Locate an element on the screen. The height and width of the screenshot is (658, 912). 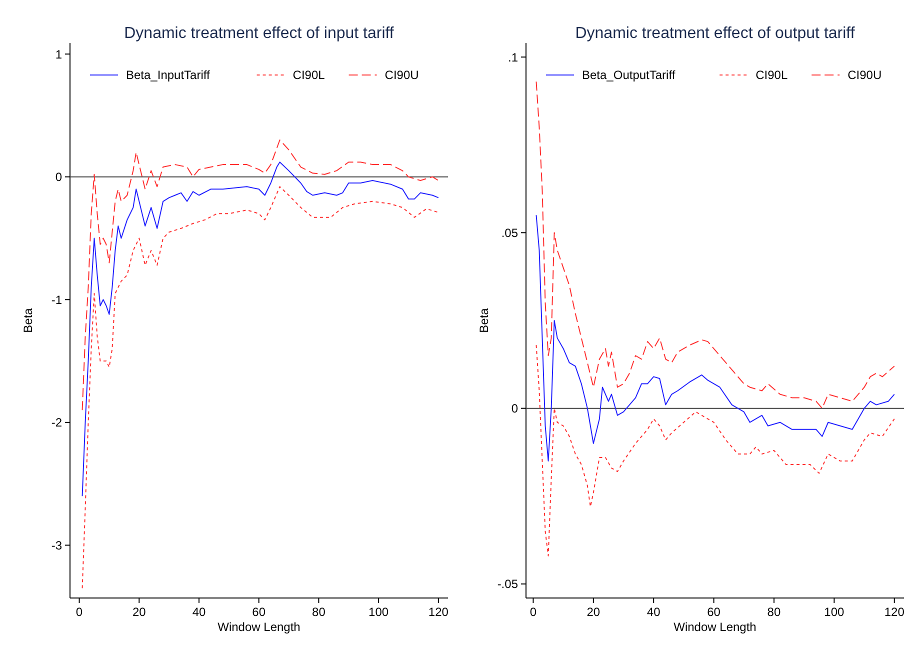
y-tick-label: .05 is located at coordinates (509, 233).